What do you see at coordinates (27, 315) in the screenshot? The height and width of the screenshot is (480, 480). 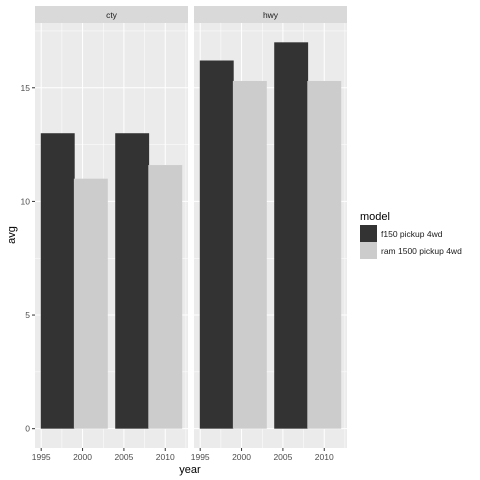 I see `y-tick-label: 5` at bounding box center [27, 315].